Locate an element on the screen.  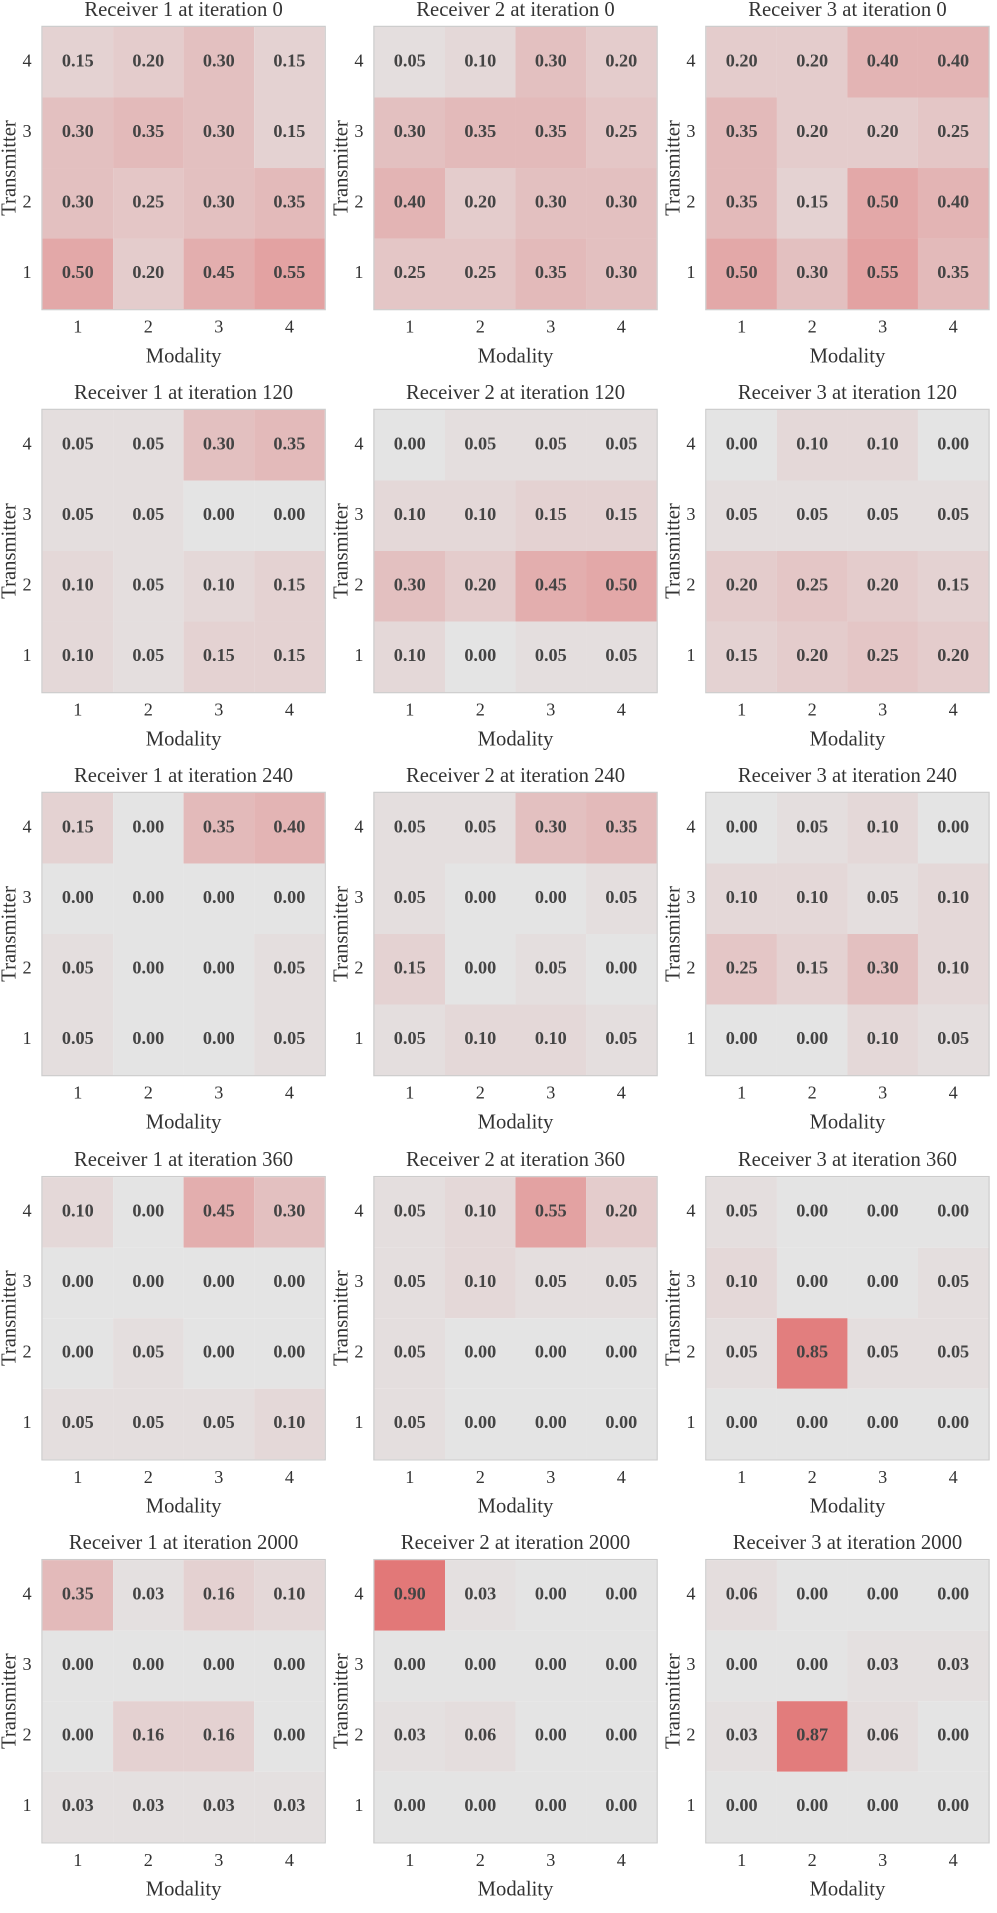
chart-title: Receiver 1 at iteration 120 is located at coordinates (183, 393).